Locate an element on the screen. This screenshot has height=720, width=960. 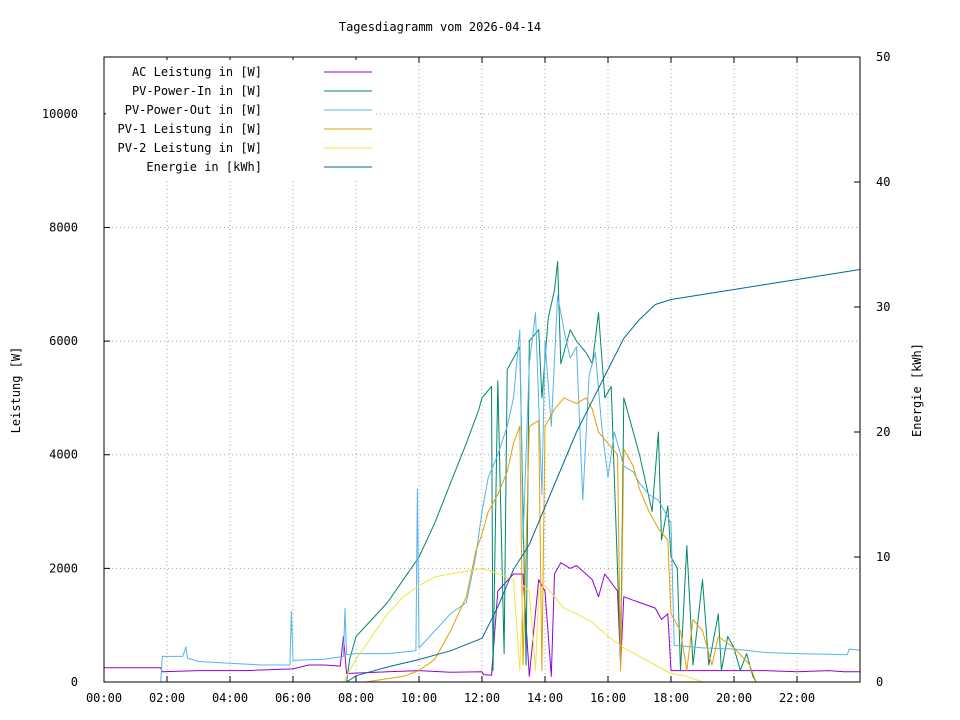
y-tick-label: 10000 is located at coordinates (60, 114).